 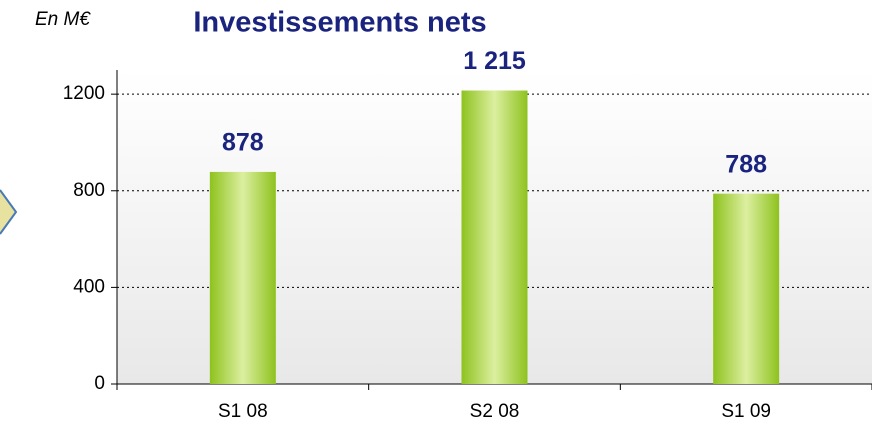 I want to click on chart-title: Investissements nets, so click(x=339, y=23).